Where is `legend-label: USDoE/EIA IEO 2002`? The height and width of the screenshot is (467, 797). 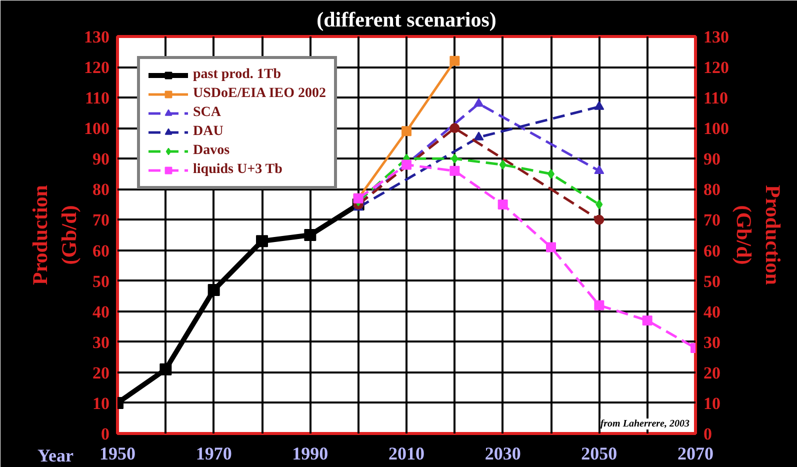 legend-label: USDoE/EIA IEO 2002 is located at coordinates (259, 94).